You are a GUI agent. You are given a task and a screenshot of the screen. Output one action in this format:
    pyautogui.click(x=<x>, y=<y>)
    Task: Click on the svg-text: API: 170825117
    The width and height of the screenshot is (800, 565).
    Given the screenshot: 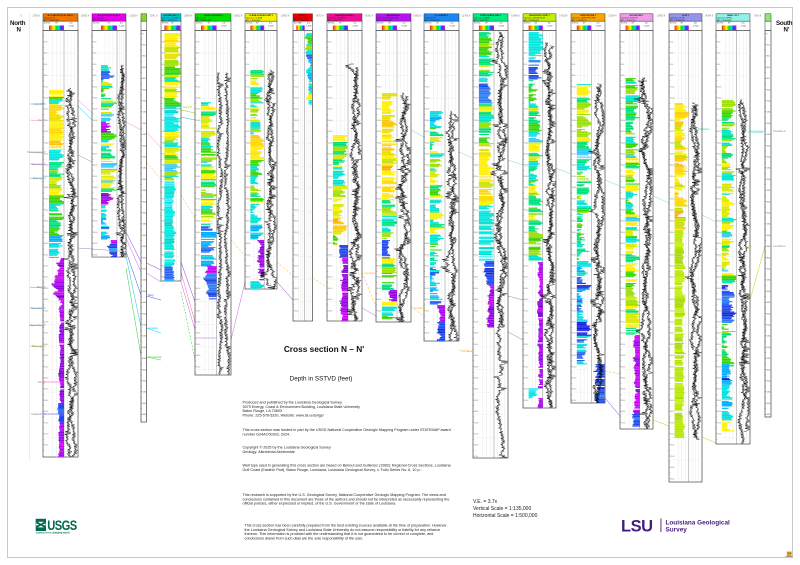 What is the action you would take?
    pyautogui.click(x=336, y=20)
    